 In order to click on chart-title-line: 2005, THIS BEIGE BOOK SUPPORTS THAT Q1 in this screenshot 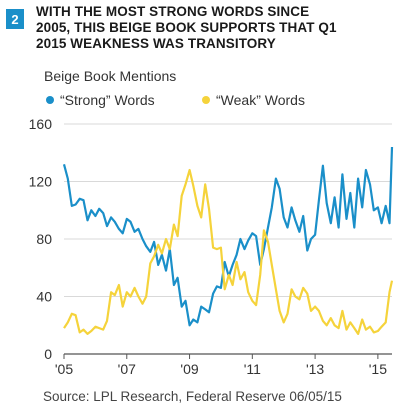, I will do `click(186, 27)`.